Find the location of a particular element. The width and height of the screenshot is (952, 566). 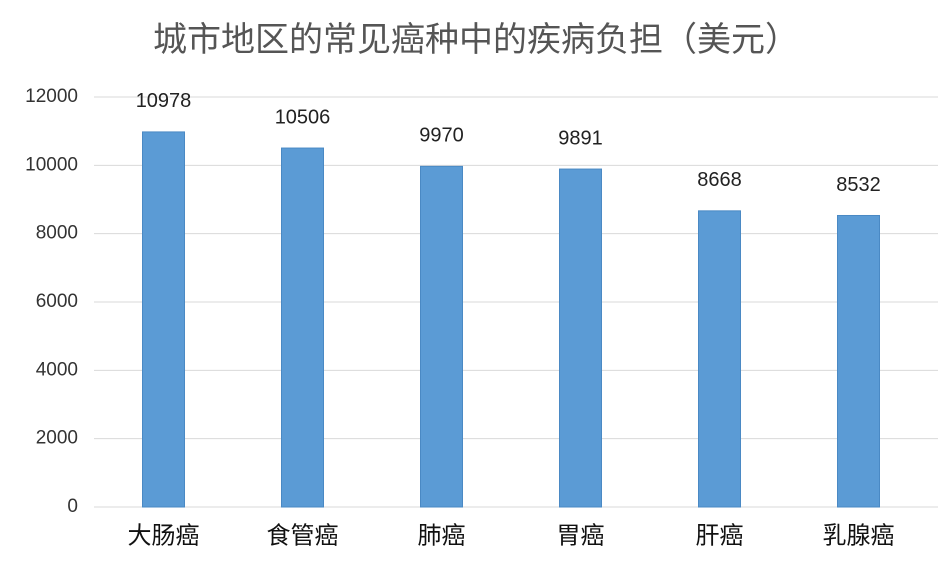

x-tick-label: 食管癌 is located at coordinates (303, 535).